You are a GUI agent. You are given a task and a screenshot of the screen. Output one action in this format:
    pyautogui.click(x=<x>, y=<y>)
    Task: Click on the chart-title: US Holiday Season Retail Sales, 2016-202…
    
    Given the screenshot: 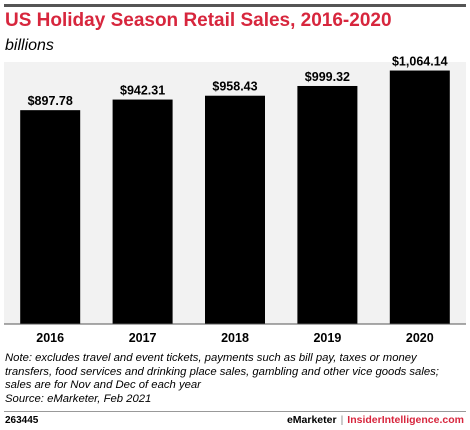 What is the action you would take?
    pyautogui.click(x=198, y=20)
    